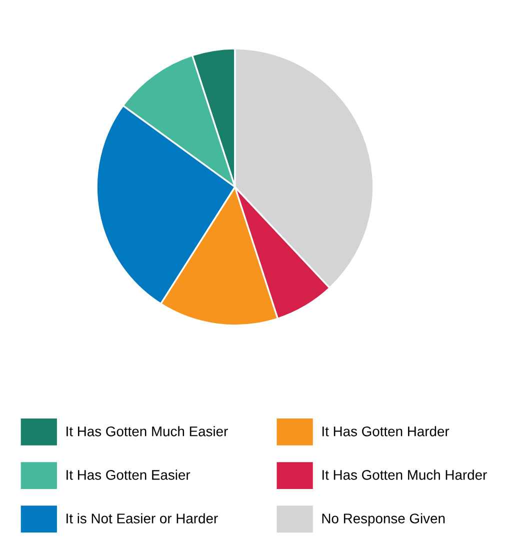 This screenshot has height=545, width=508. What do you see at coordinates (128, 475) in the screenshot?
I see `legend-label: It Has Gotten Easier` at bounding box center [128, 475].